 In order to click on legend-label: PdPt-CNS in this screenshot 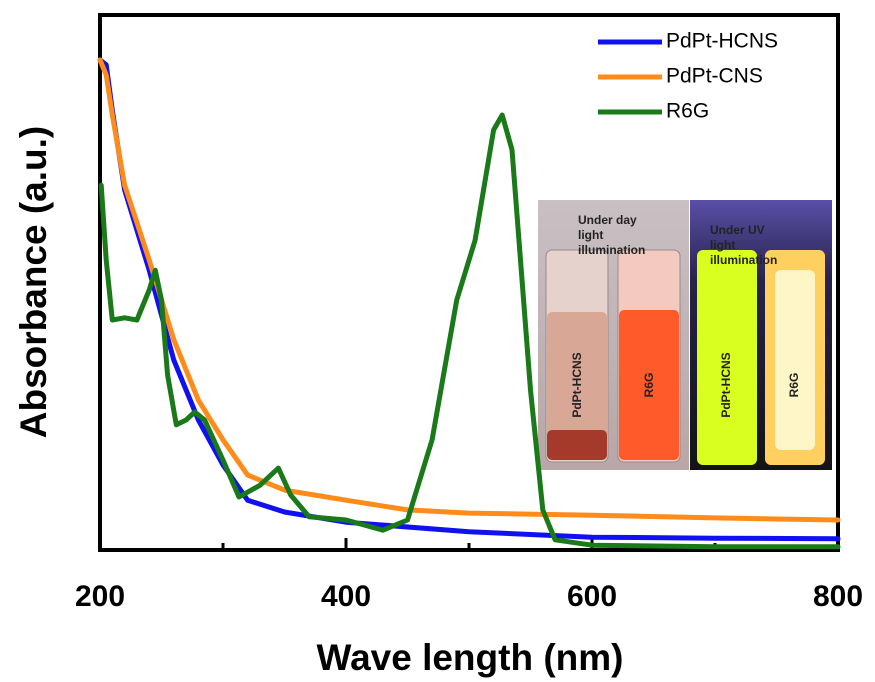, I will do `click(714, 76)`.